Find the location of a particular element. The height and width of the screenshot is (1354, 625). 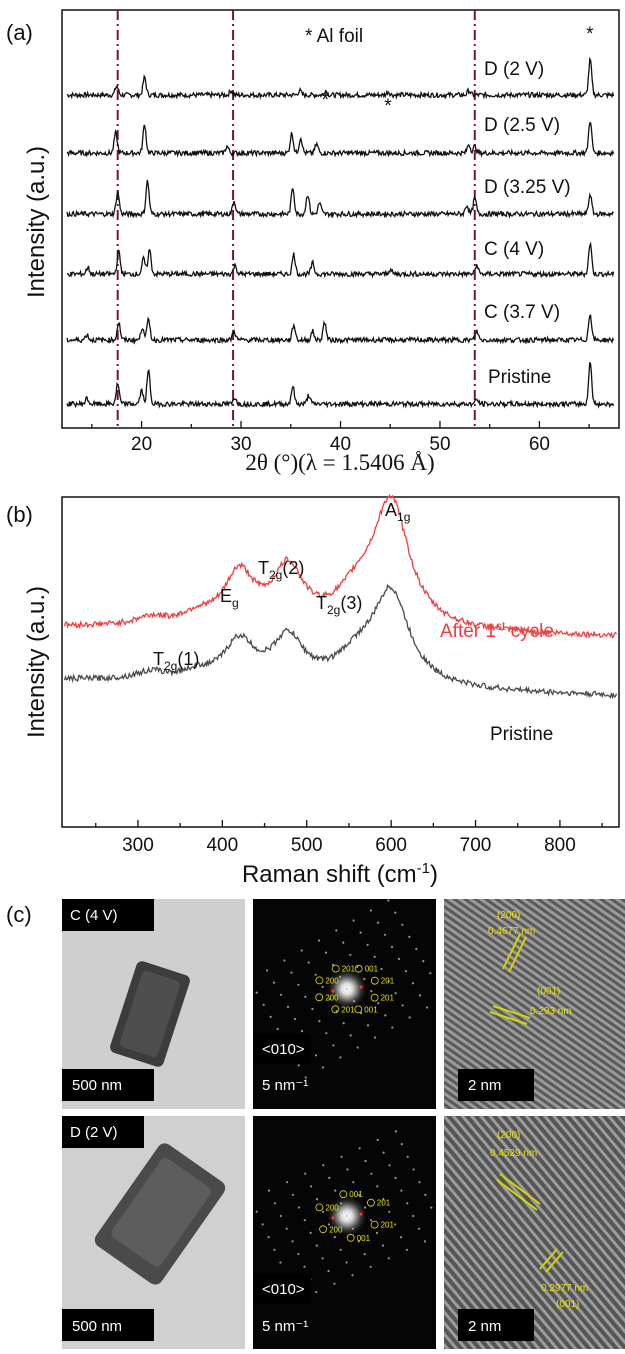

legend-after-first-cycle: After 1st cycle is located at coordinates (497, 630).